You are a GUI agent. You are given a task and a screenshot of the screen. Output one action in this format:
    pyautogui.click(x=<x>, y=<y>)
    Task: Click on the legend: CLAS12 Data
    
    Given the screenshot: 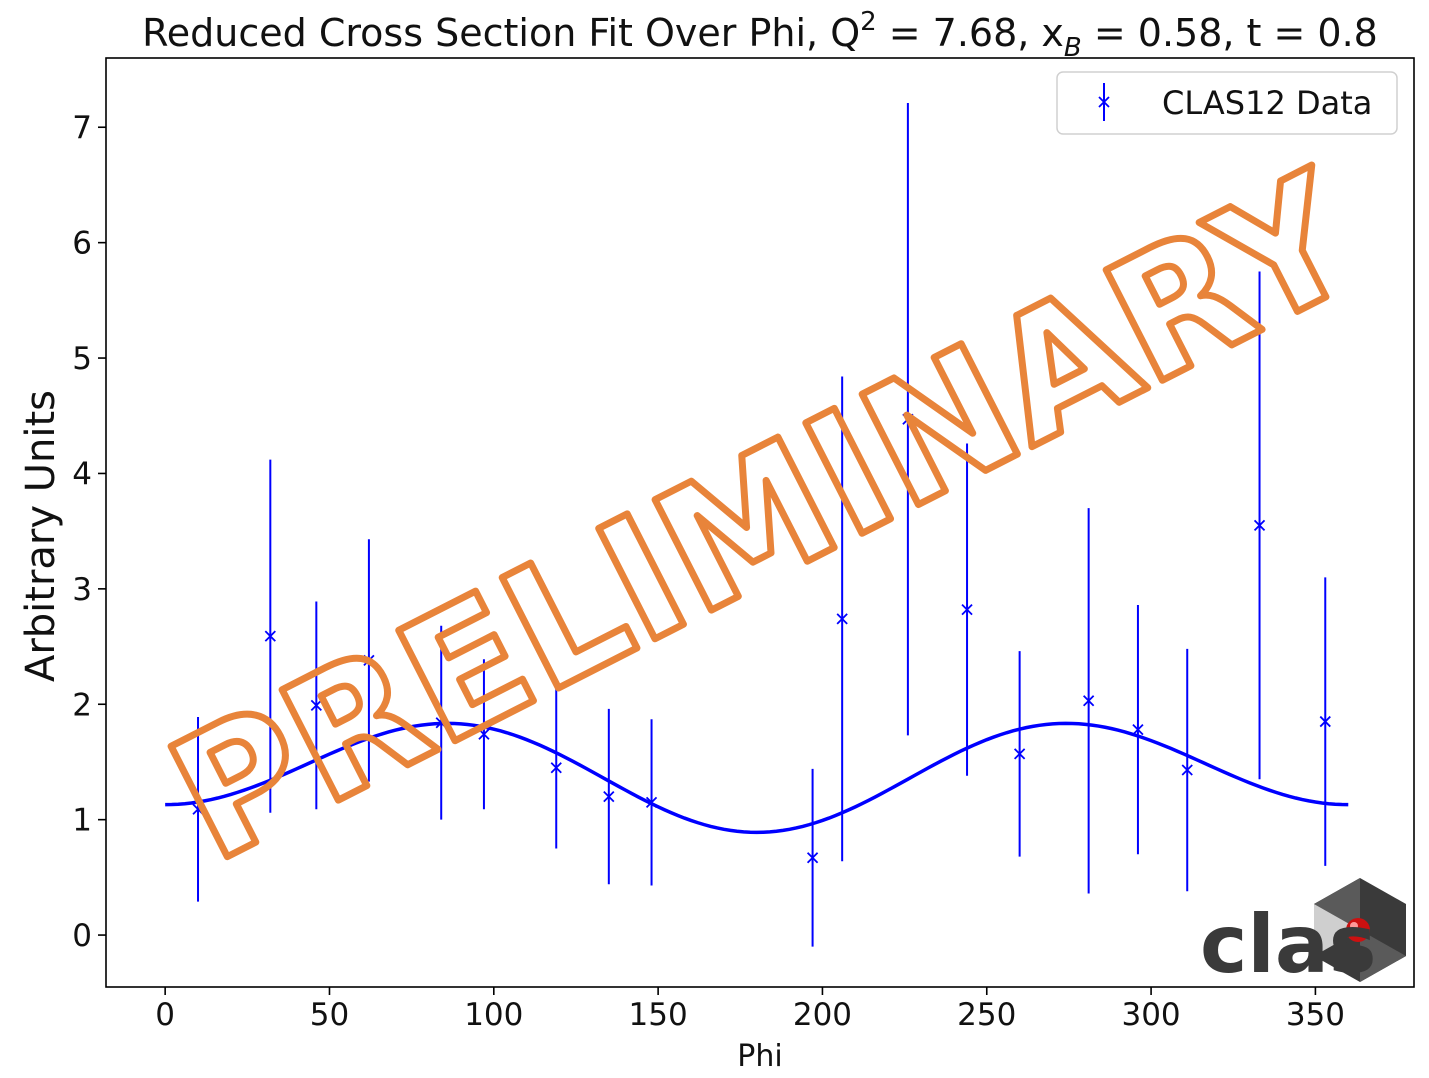 What is the action you would take?
    pyautogui.click(x=1227, y=103)
    